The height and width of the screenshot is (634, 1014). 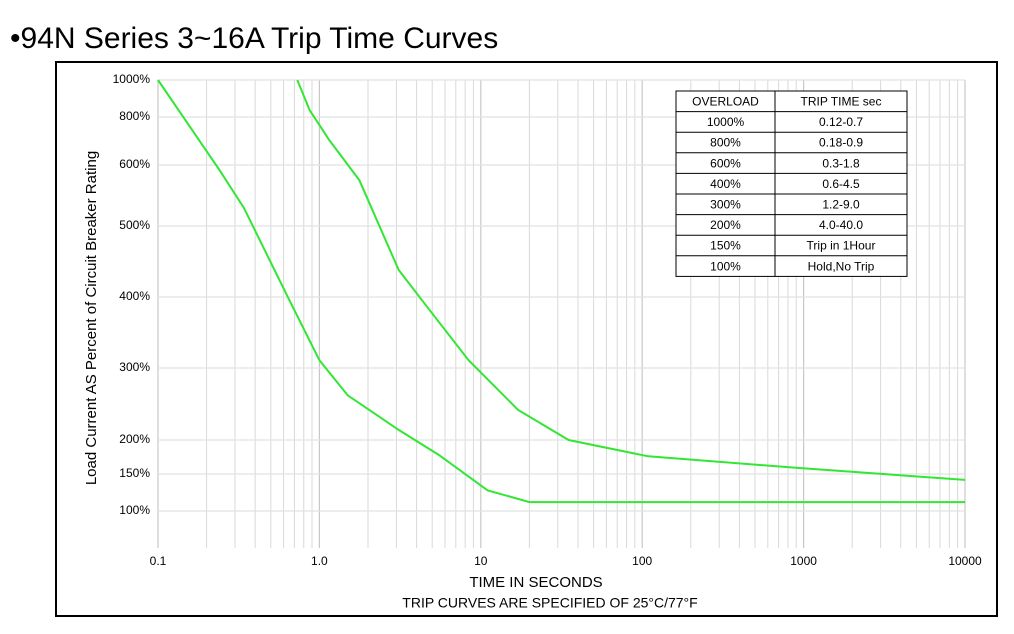 I want to click on x-tick-label: 1.0, so click(x=319, y=561).